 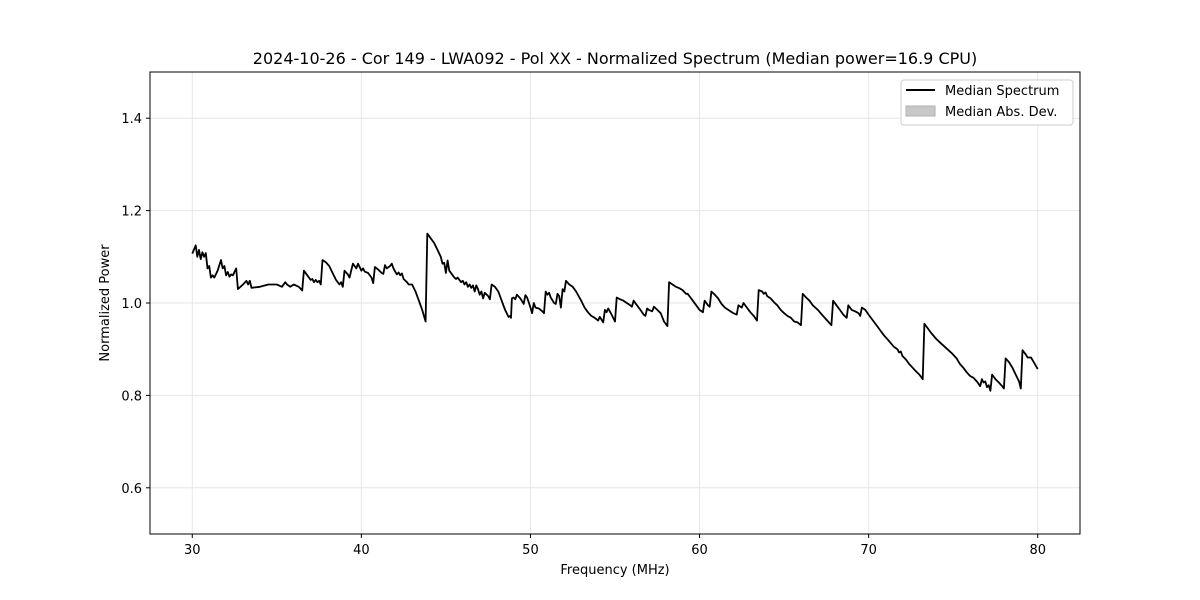 I want to click on y-axis-label: Normalized Power, so click(x=105, y=303).